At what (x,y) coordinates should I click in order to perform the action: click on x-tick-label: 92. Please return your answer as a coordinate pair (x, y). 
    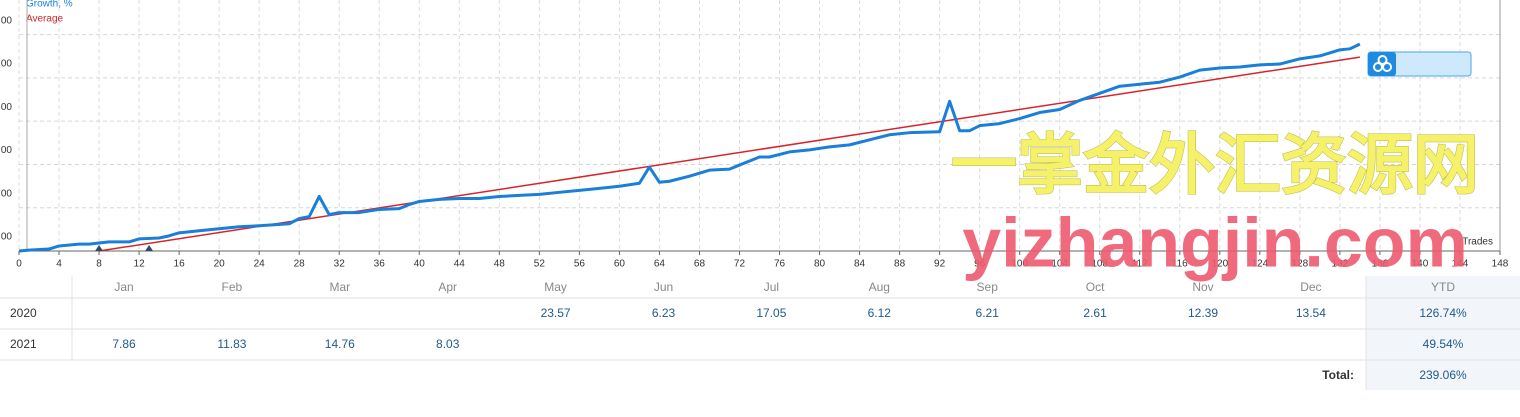
    Looking at the image, I should click on (940, 264).